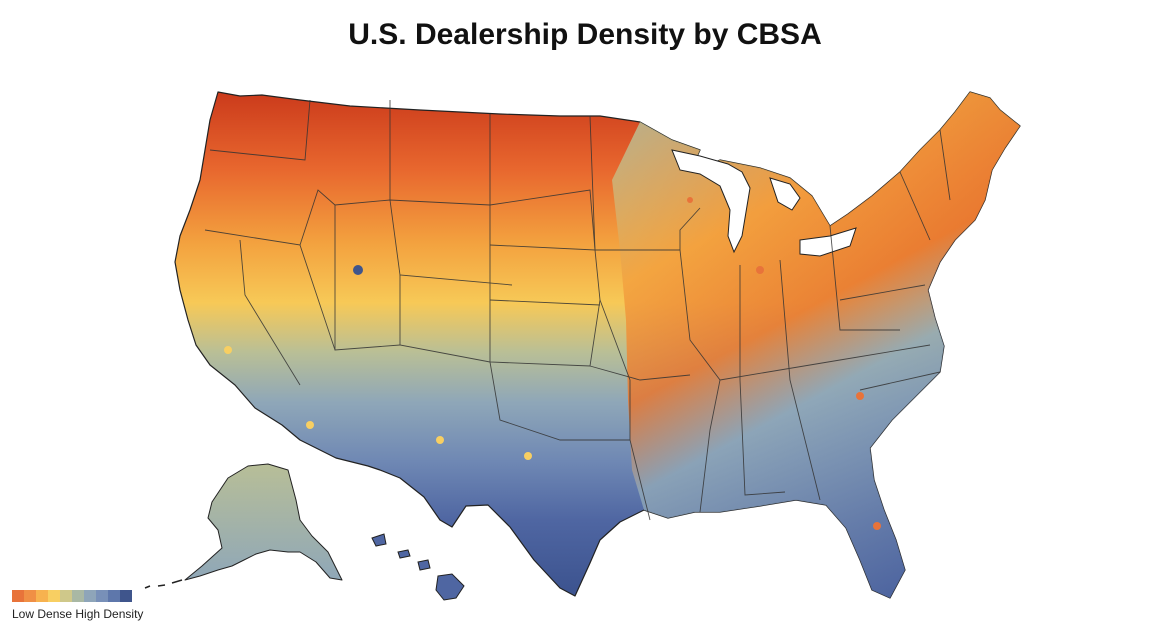 The height and width of the screenshot is (638, 1170). What do you see at coordinates (404, 554) in the screenshot?
I see `hawaii-oahu` at bounding box center [404, 554].